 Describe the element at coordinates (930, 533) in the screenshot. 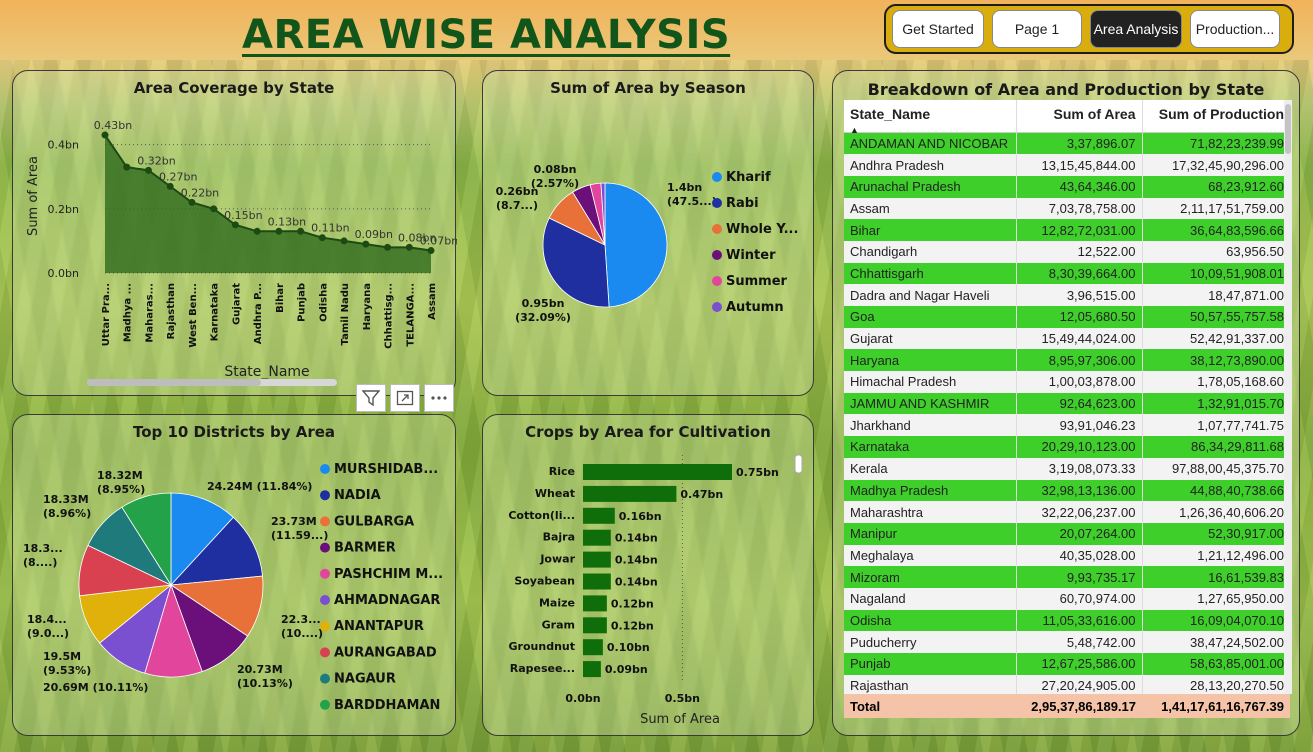

I see `cell-state-name: Manipur` at that location.